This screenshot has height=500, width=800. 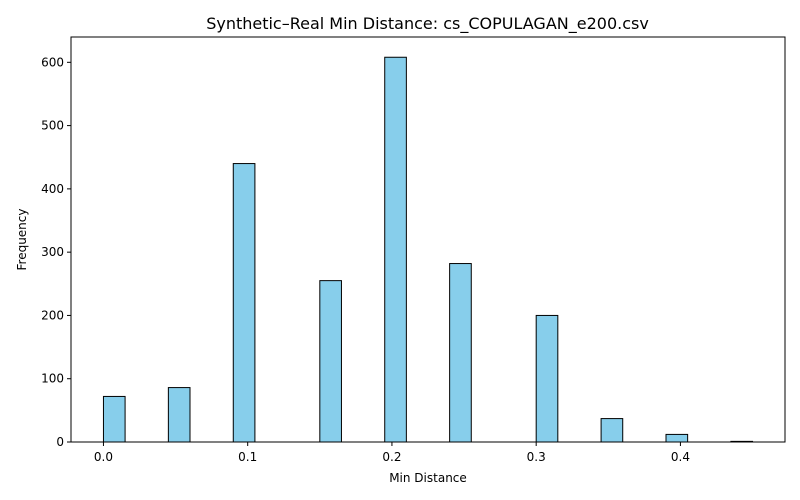 What do you see at coordinates (247, 457) in the screenshot?
I see `x-tick-label: 0.1` at bounding box center [247, 457].